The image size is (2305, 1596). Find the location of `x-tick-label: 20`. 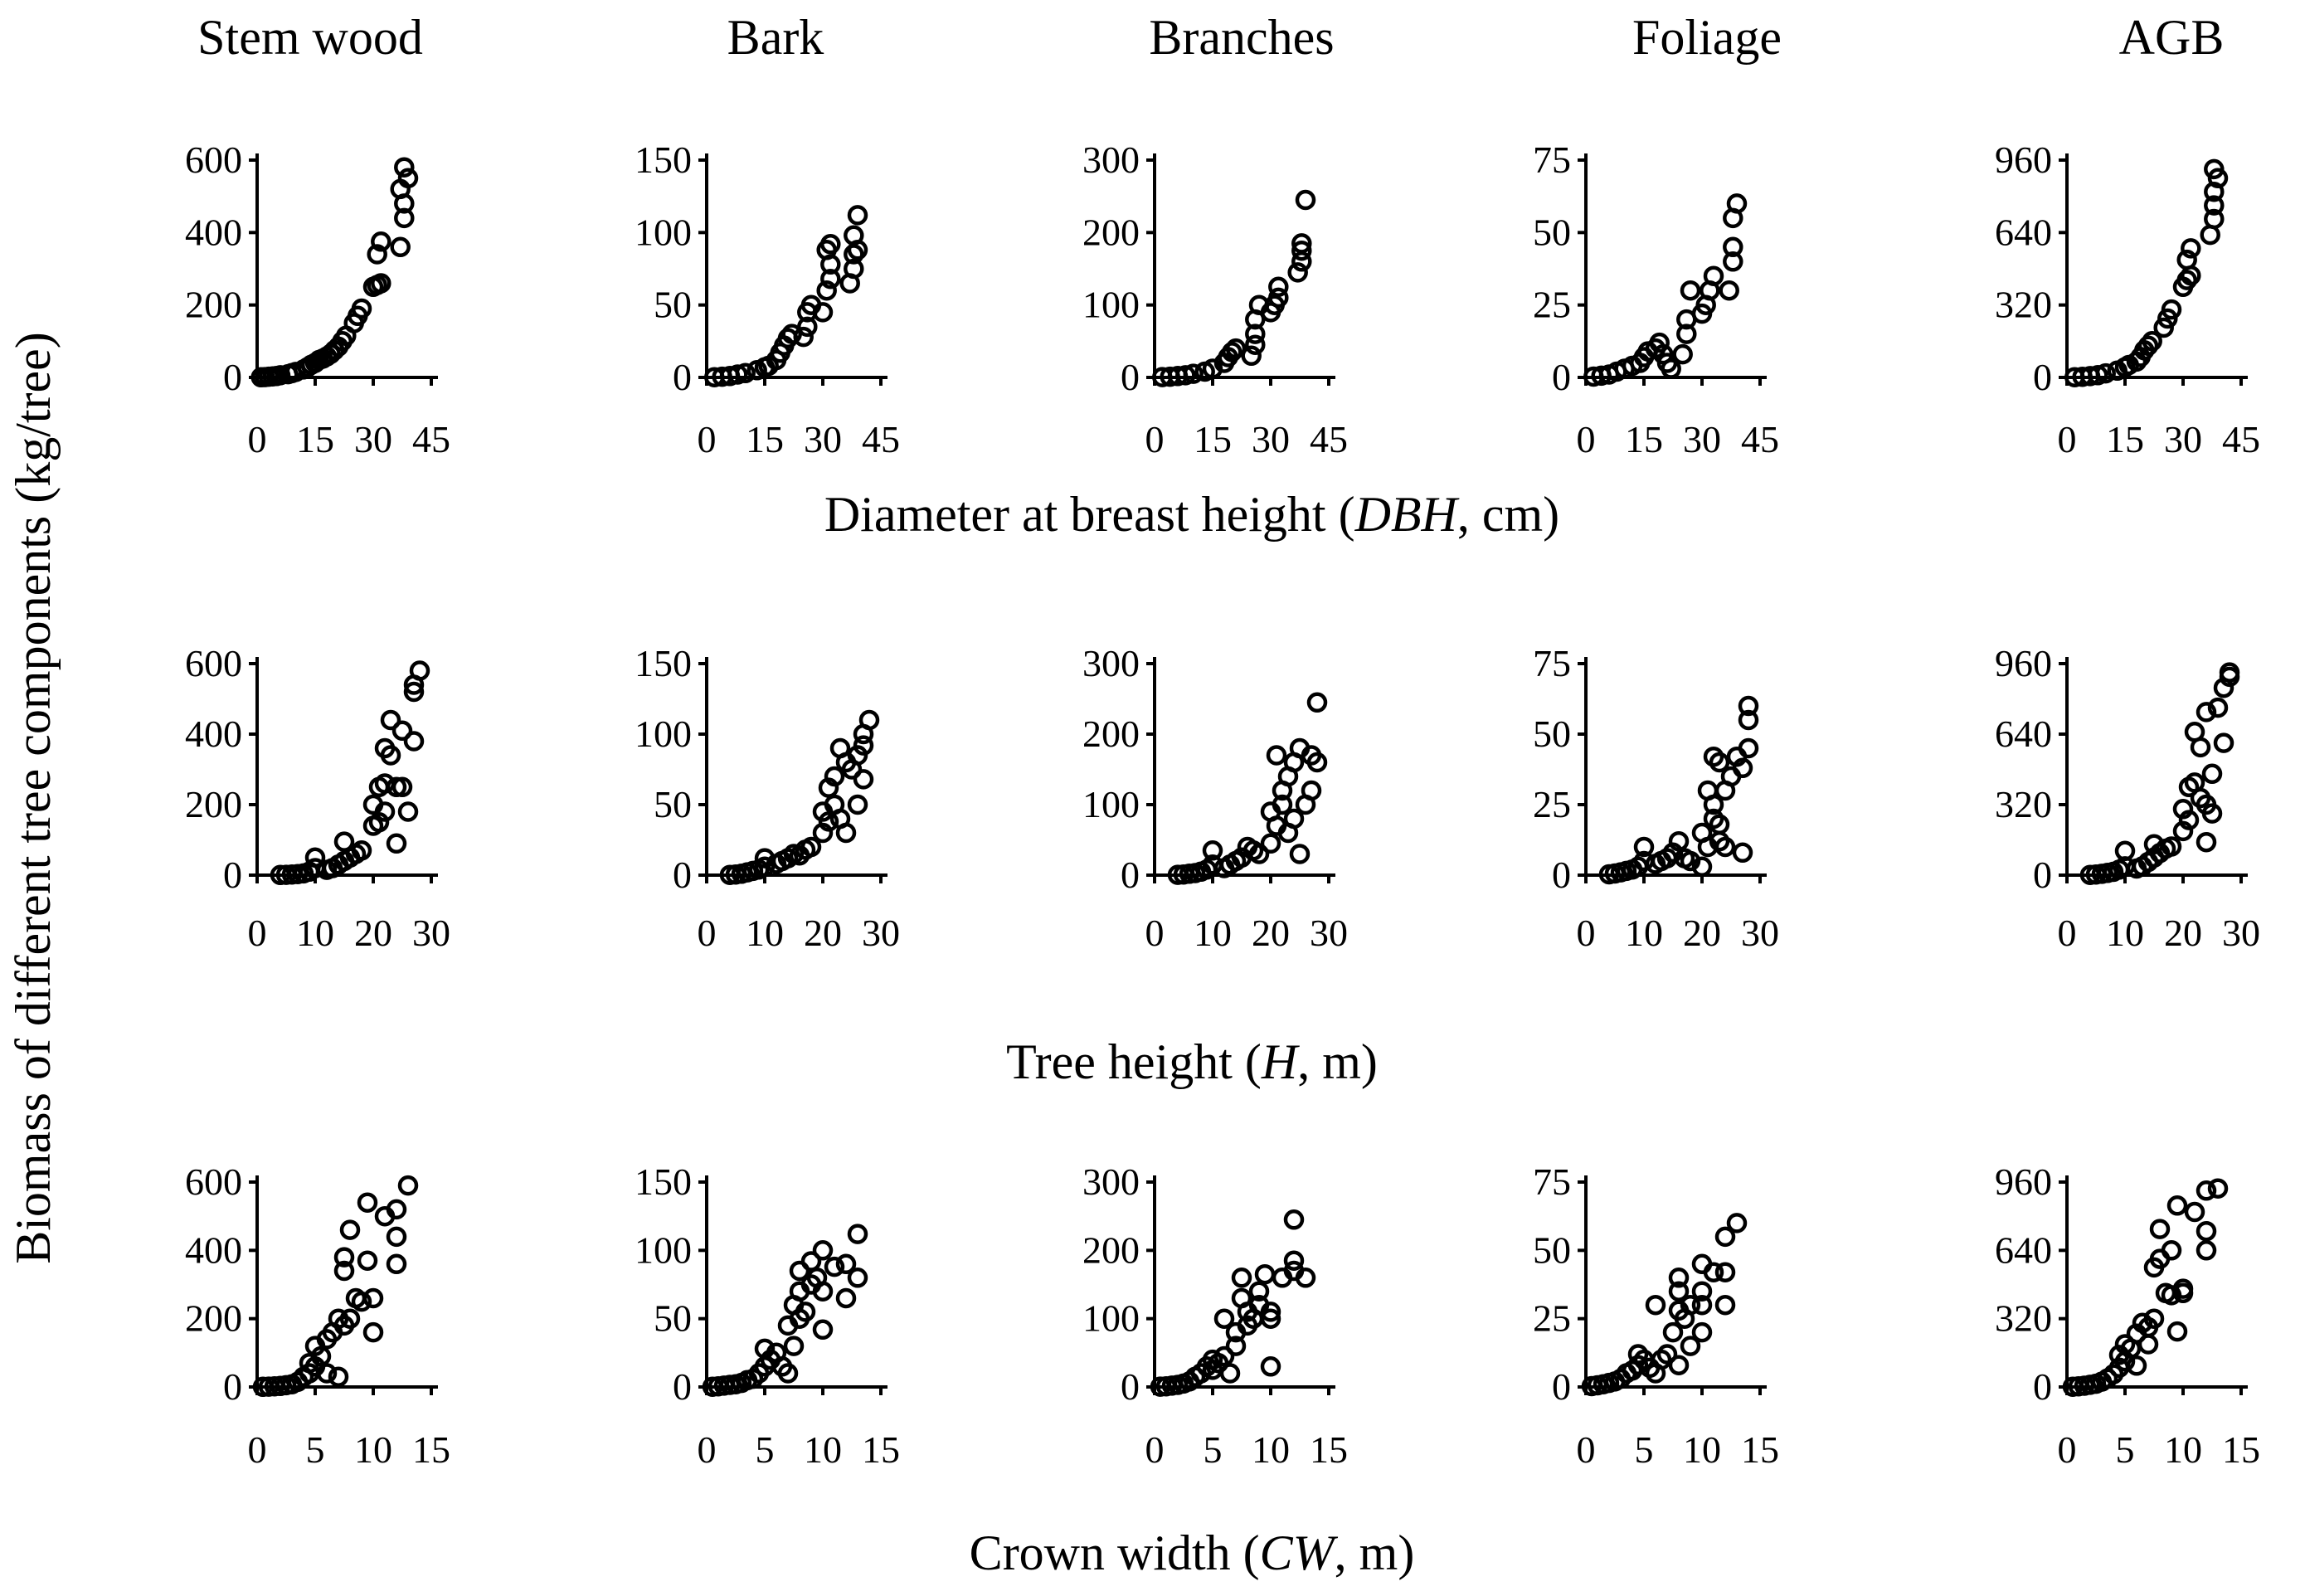

x-tick-label: 20 is located at coordinates (823, 933).